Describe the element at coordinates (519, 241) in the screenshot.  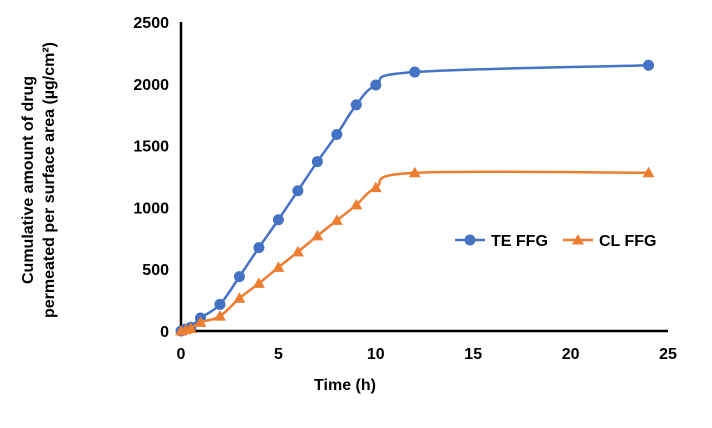
I see `legend-label: TE FFG` at that location.